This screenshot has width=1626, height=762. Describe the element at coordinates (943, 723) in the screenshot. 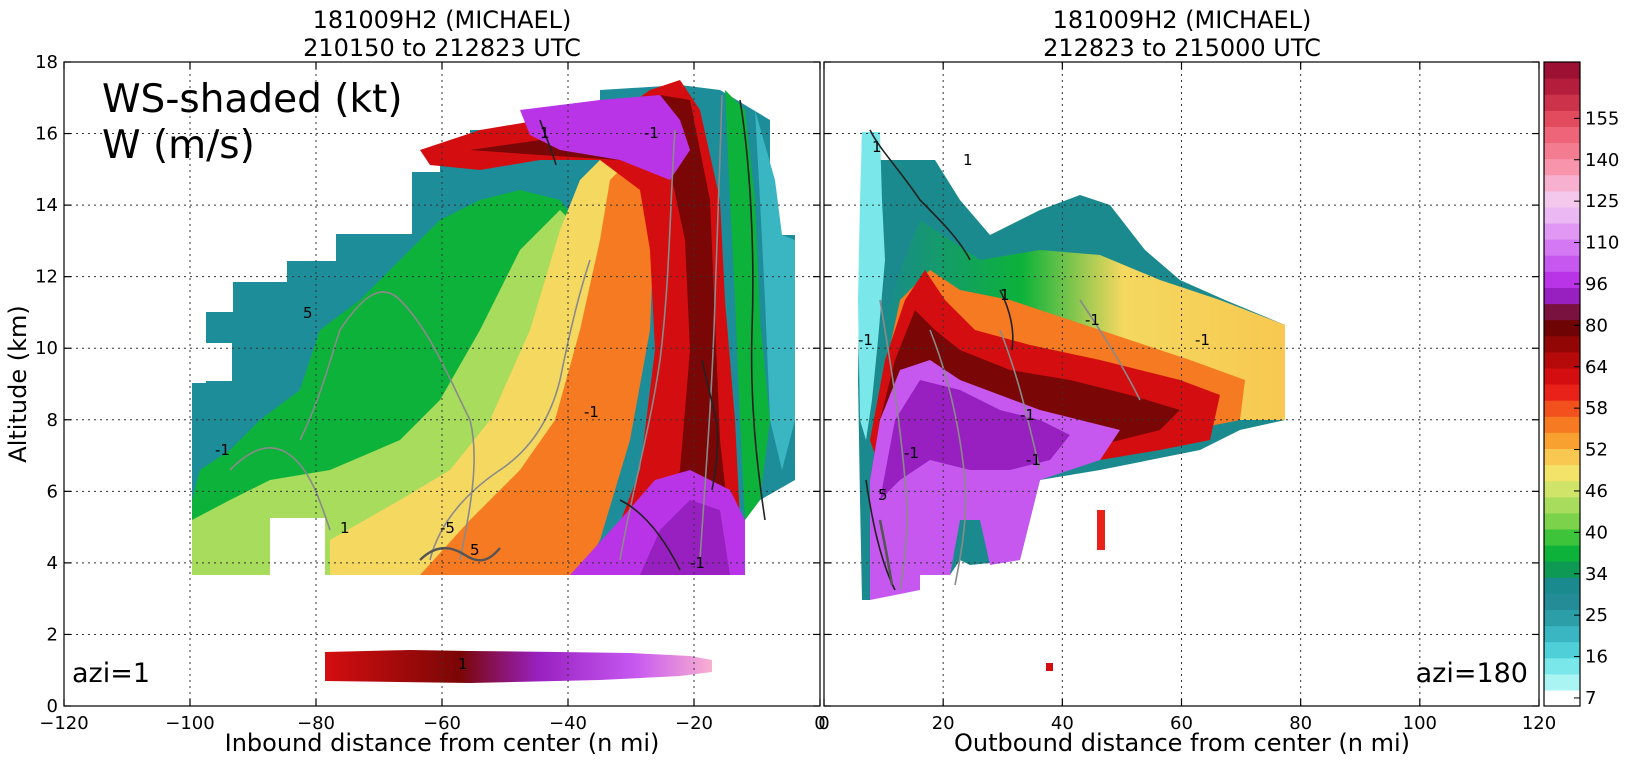

I see `x-tick-label: 20` at that location.